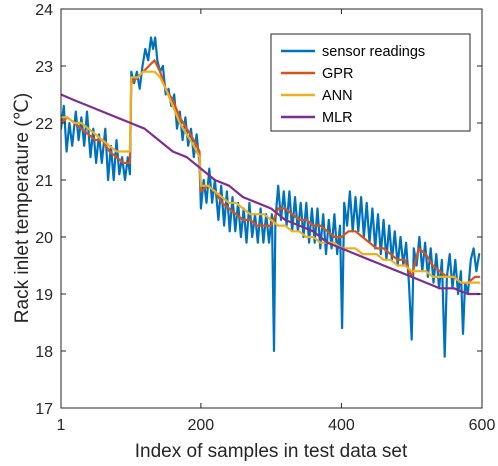  What do you see at coordinates (44, 238) in the screenshot?
I see `y-tick-label-3: 20` at bounding box center [44, 238].